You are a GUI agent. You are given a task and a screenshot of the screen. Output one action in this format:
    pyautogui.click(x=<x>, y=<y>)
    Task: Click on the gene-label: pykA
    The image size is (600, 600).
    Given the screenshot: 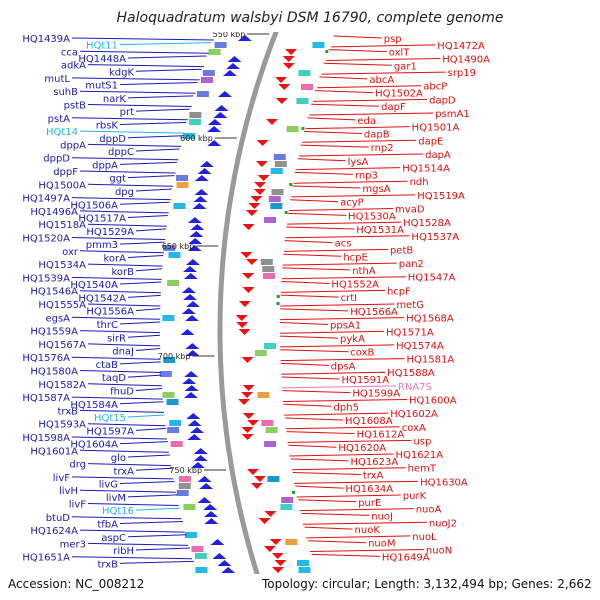 What is the action you would take?
    pyautogui.click(x=352, y=339)
    